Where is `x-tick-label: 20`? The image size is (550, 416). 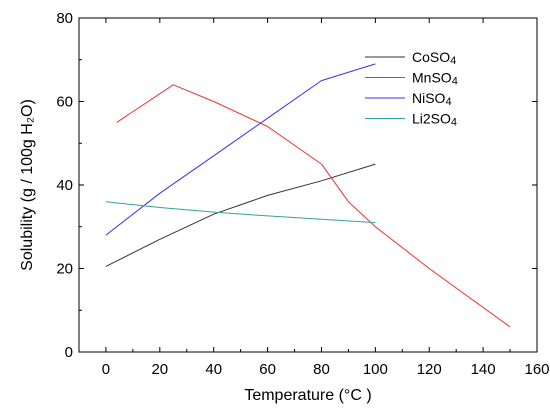 x-tick-label: 20 is located at coordinates (159, 369).